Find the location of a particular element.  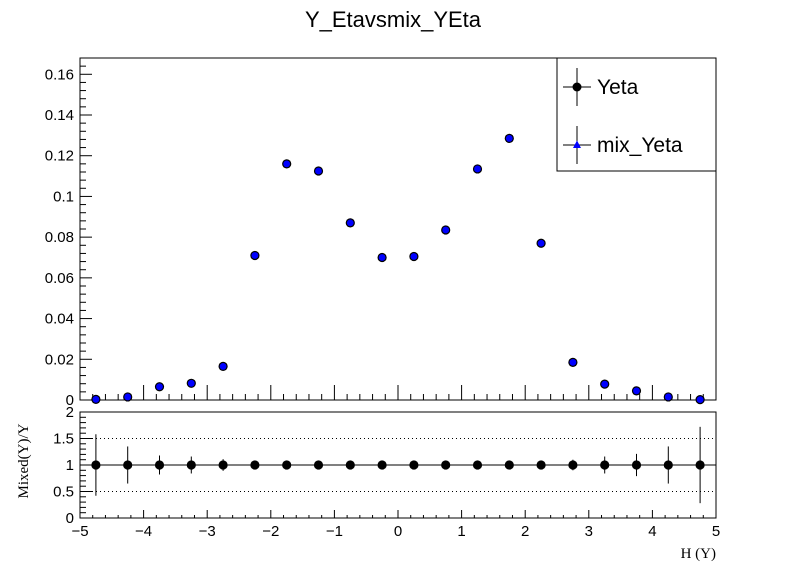

x-tick-label: 4 is located at coordinates (652, 531).